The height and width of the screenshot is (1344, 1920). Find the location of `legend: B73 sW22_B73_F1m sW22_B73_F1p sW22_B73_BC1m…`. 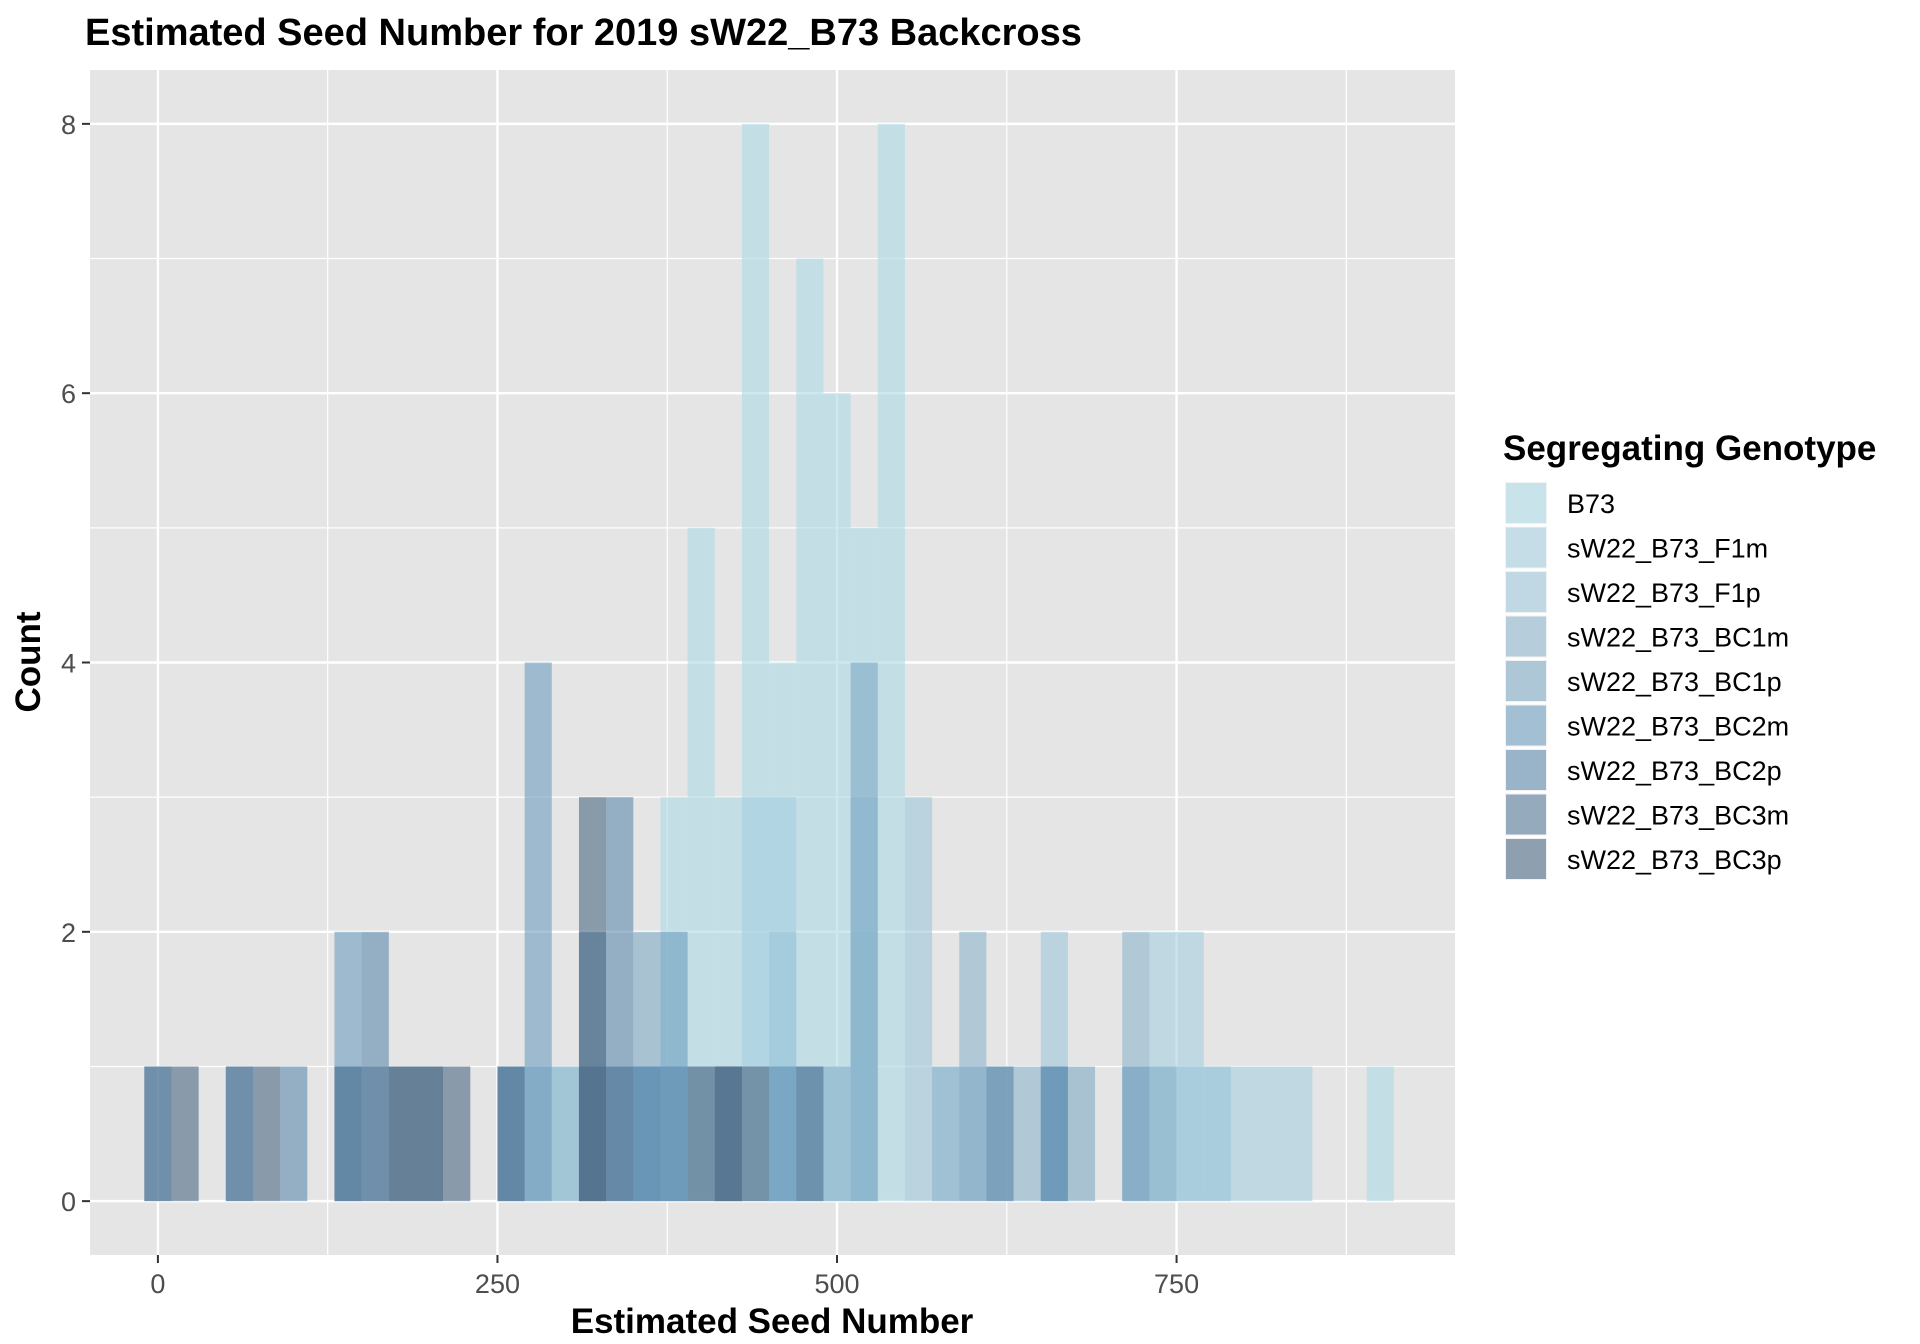

legend: B73 sW22_B73_F1m sW22_B73_F1p sW22_B73_BC1m… is located at coordinates (1647, 681).